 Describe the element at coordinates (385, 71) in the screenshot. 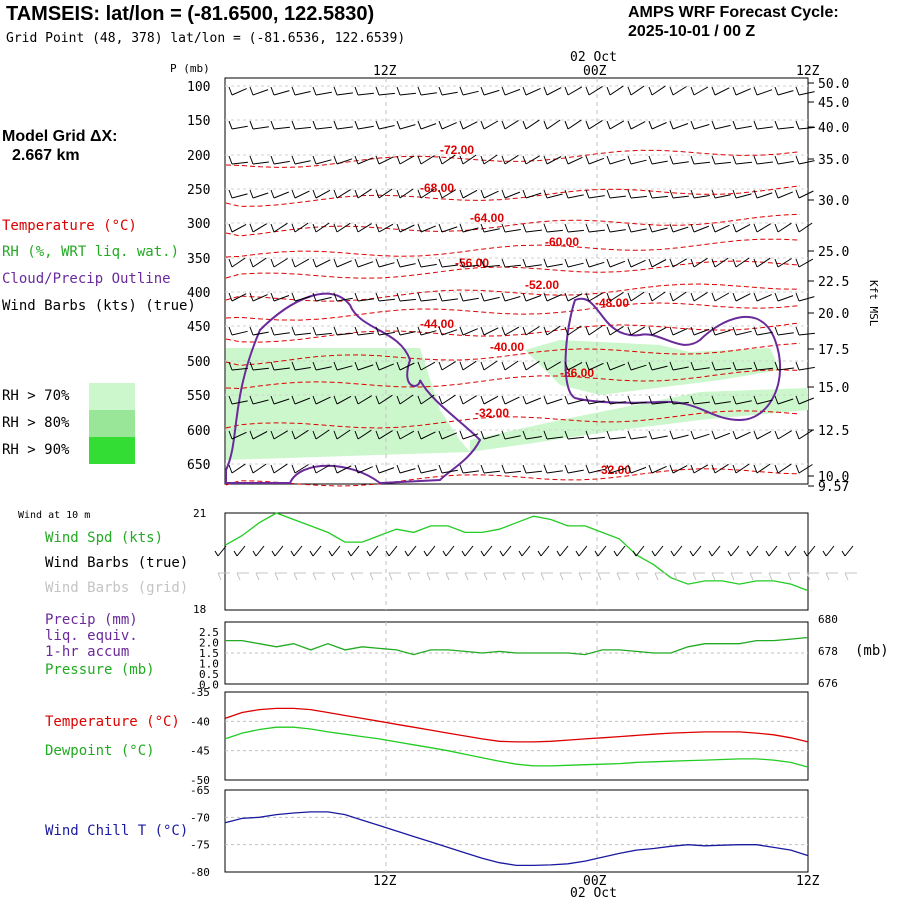

I see `time-label-top-1: 12Z` at that location.